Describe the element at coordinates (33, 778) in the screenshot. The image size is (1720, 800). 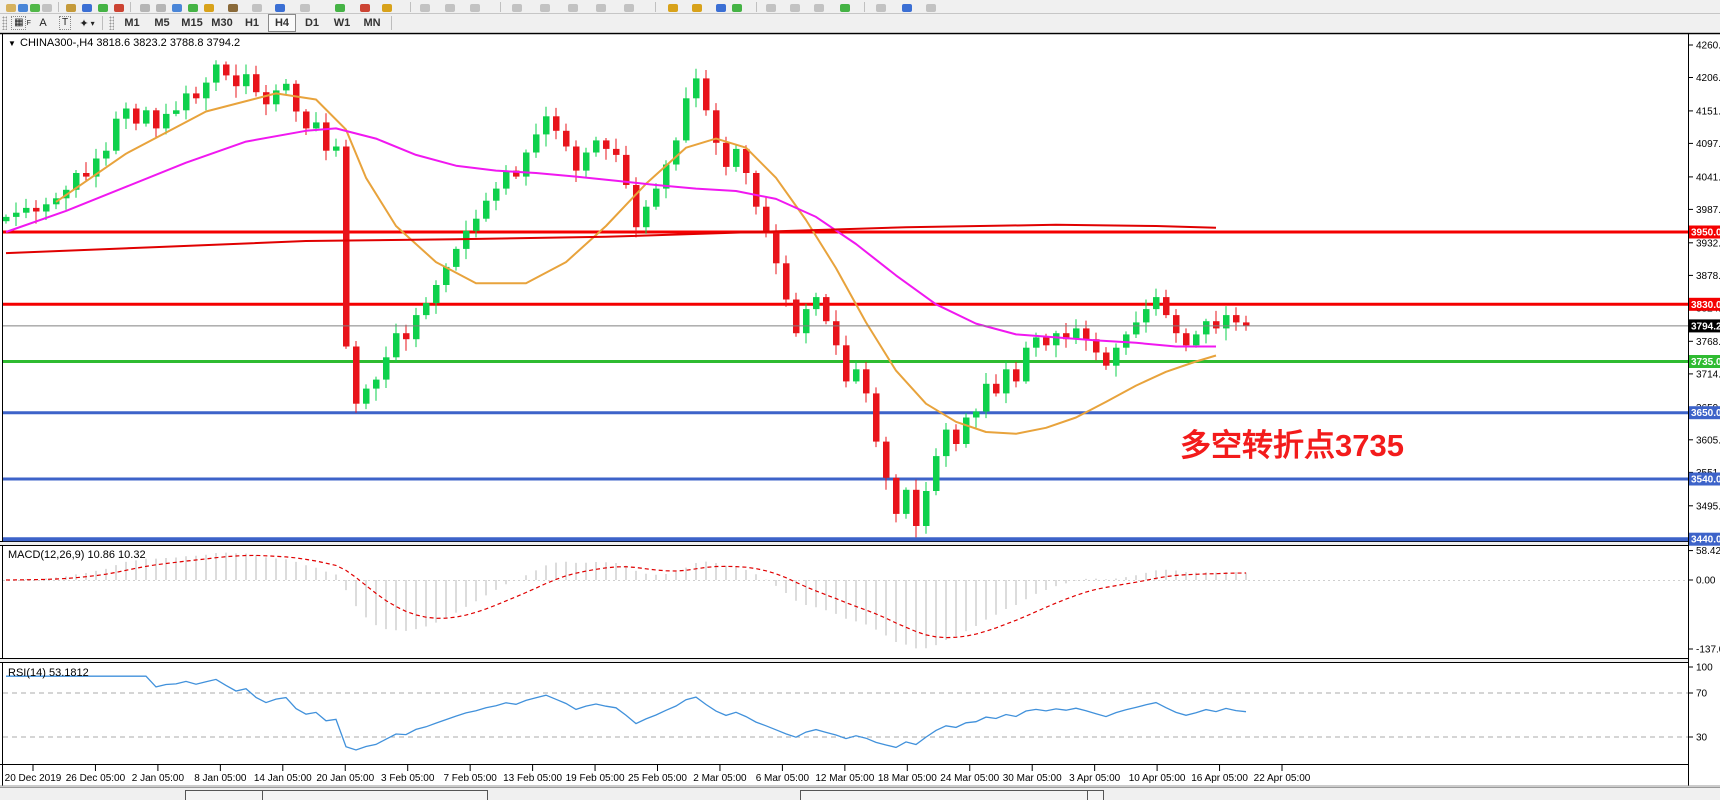
I see `time-tick-label: 20 Dec 2019` at that location.